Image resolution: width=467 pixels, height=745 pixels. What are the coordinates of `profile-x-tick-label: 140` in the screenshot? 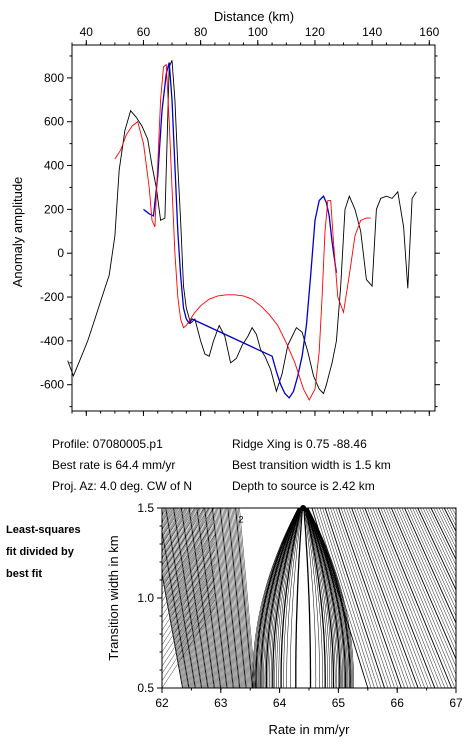 It's located at (372, 32).